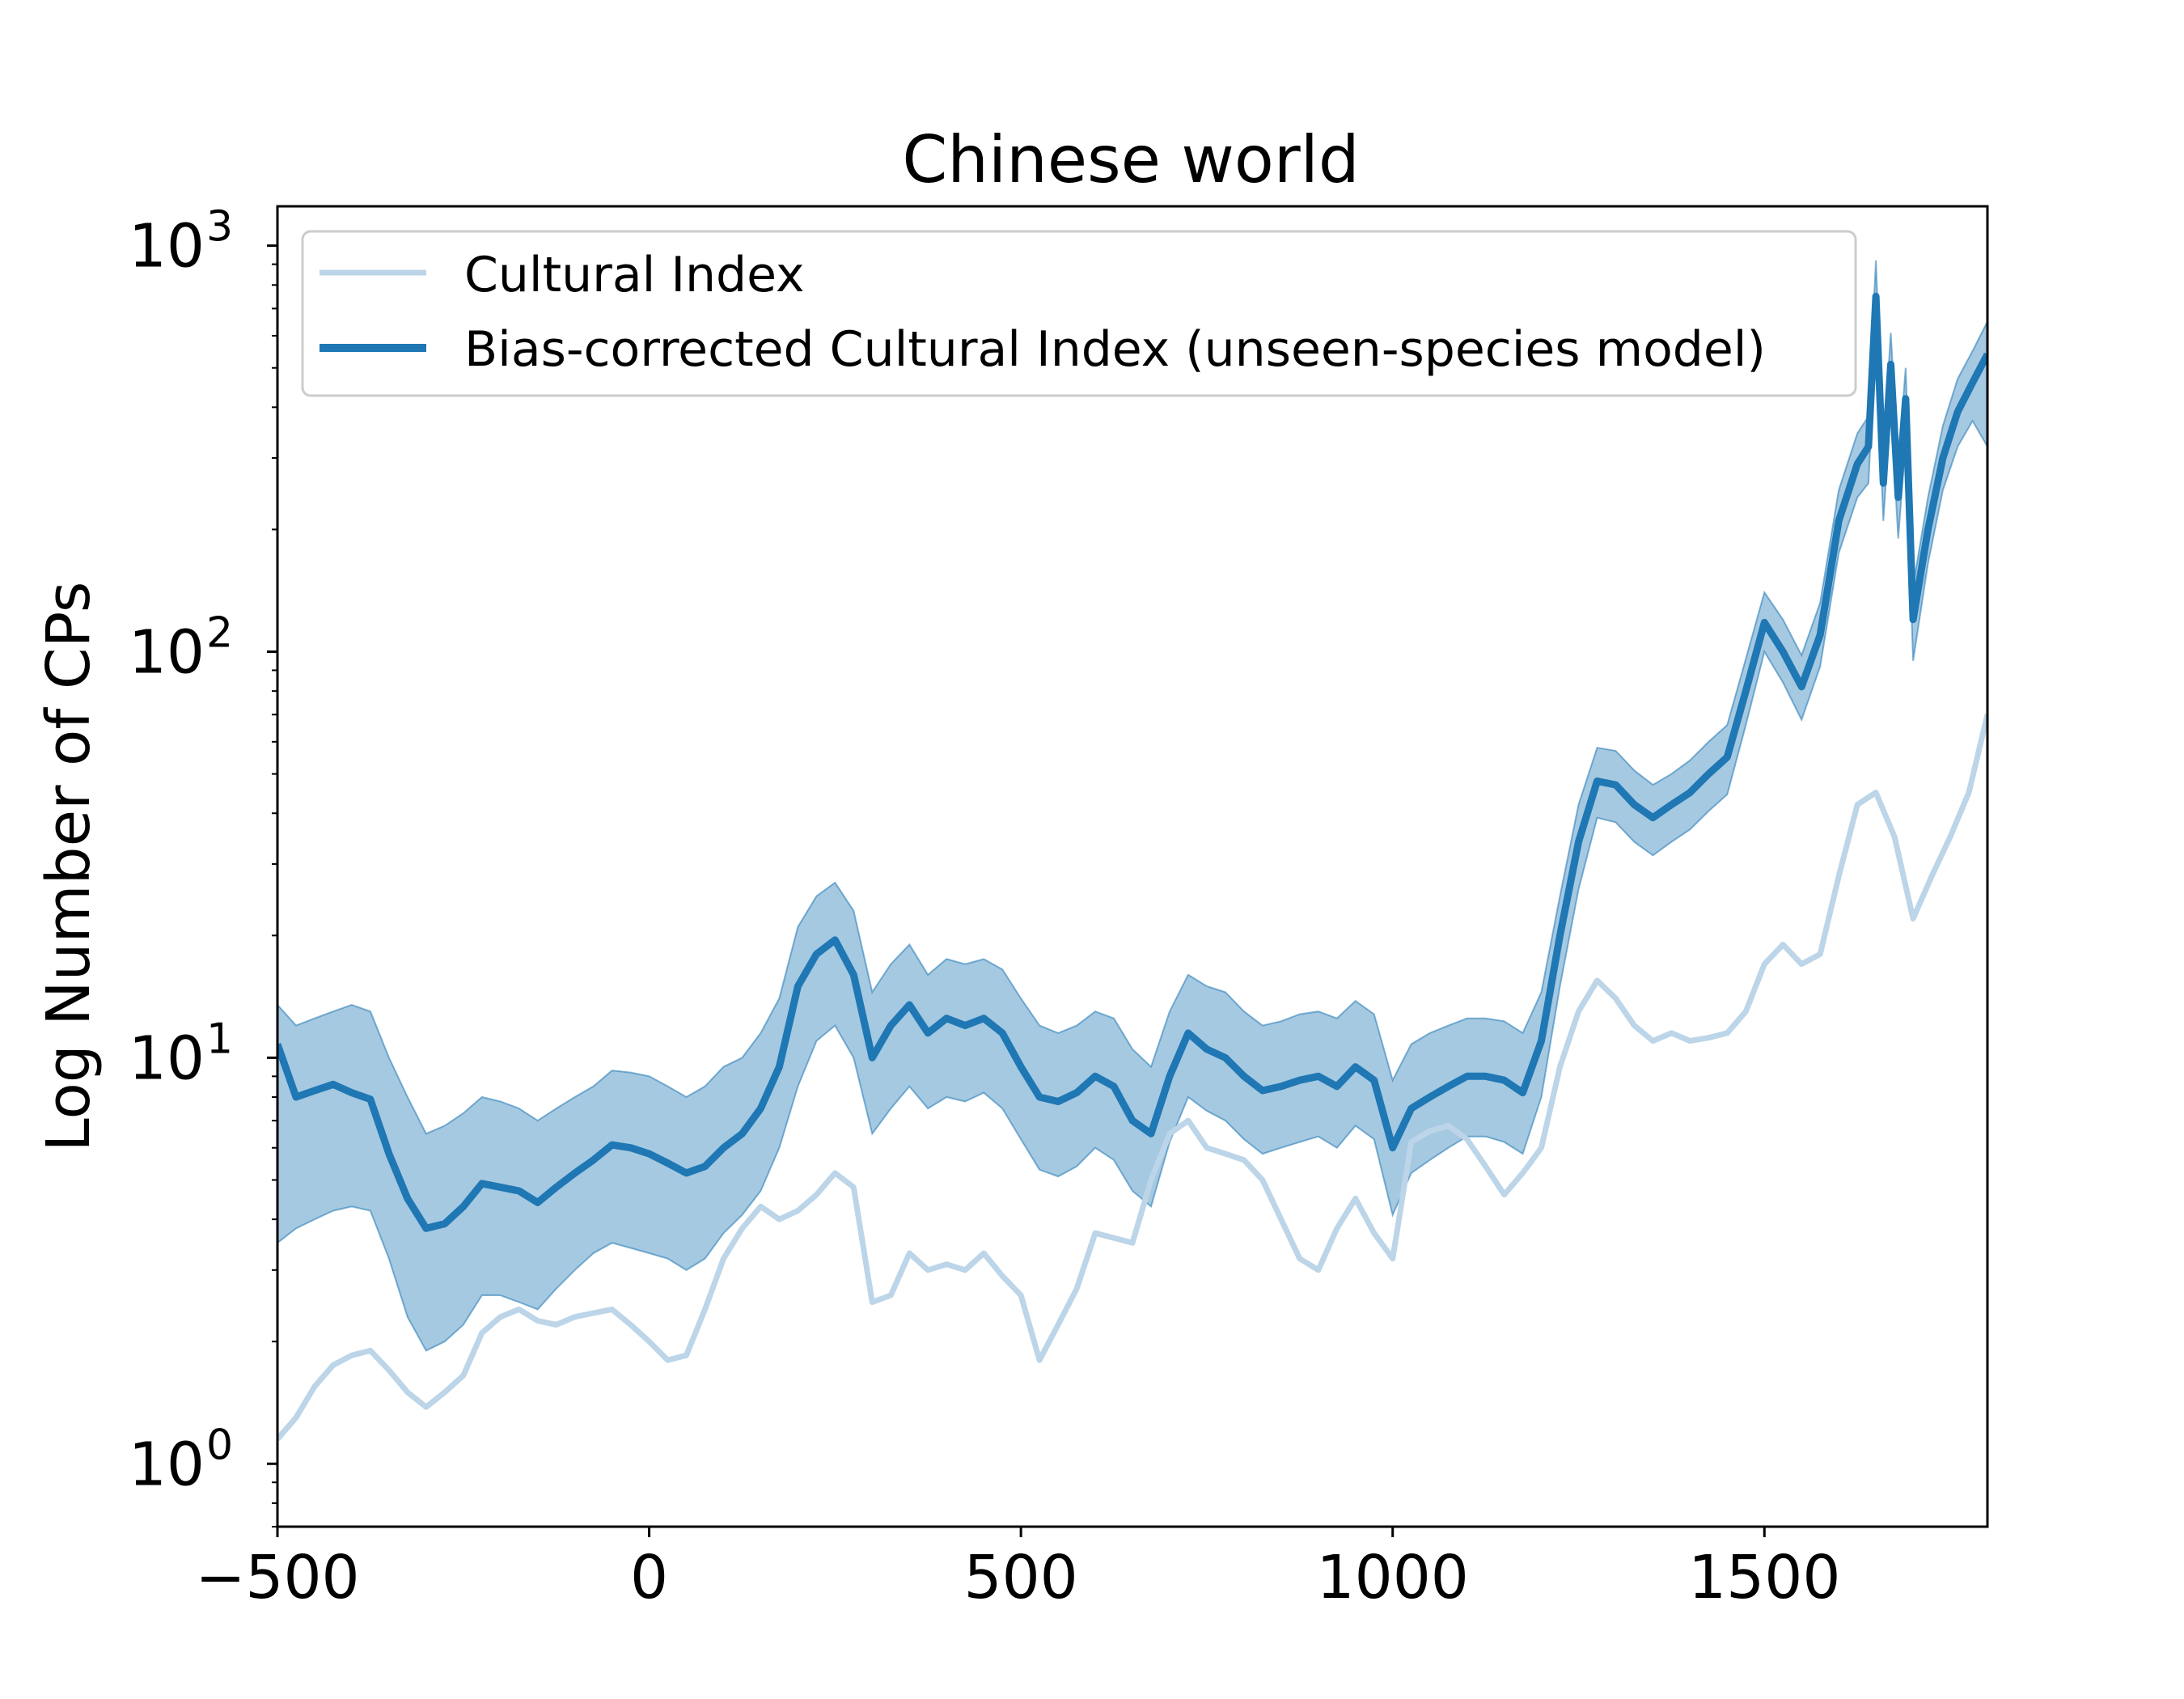 The height and width of the screenshot is (1699, 2184). Describe the element at coordinates (219, 633) in the screenshot. I see `y-tick-exponent: 2` at that location.